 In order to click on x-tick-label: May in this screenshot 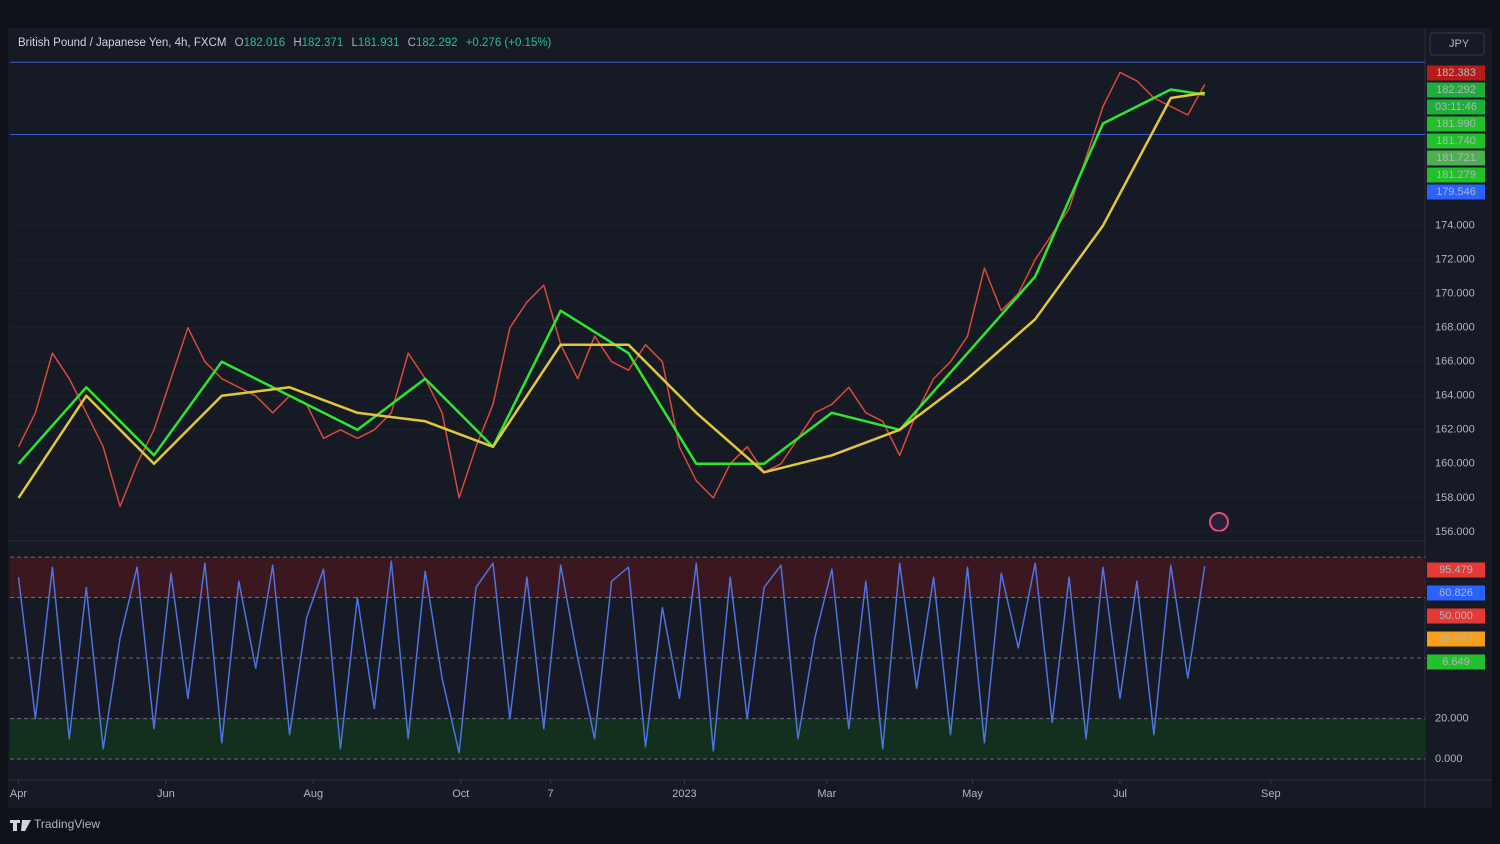, I will do `click(972, 794)`.